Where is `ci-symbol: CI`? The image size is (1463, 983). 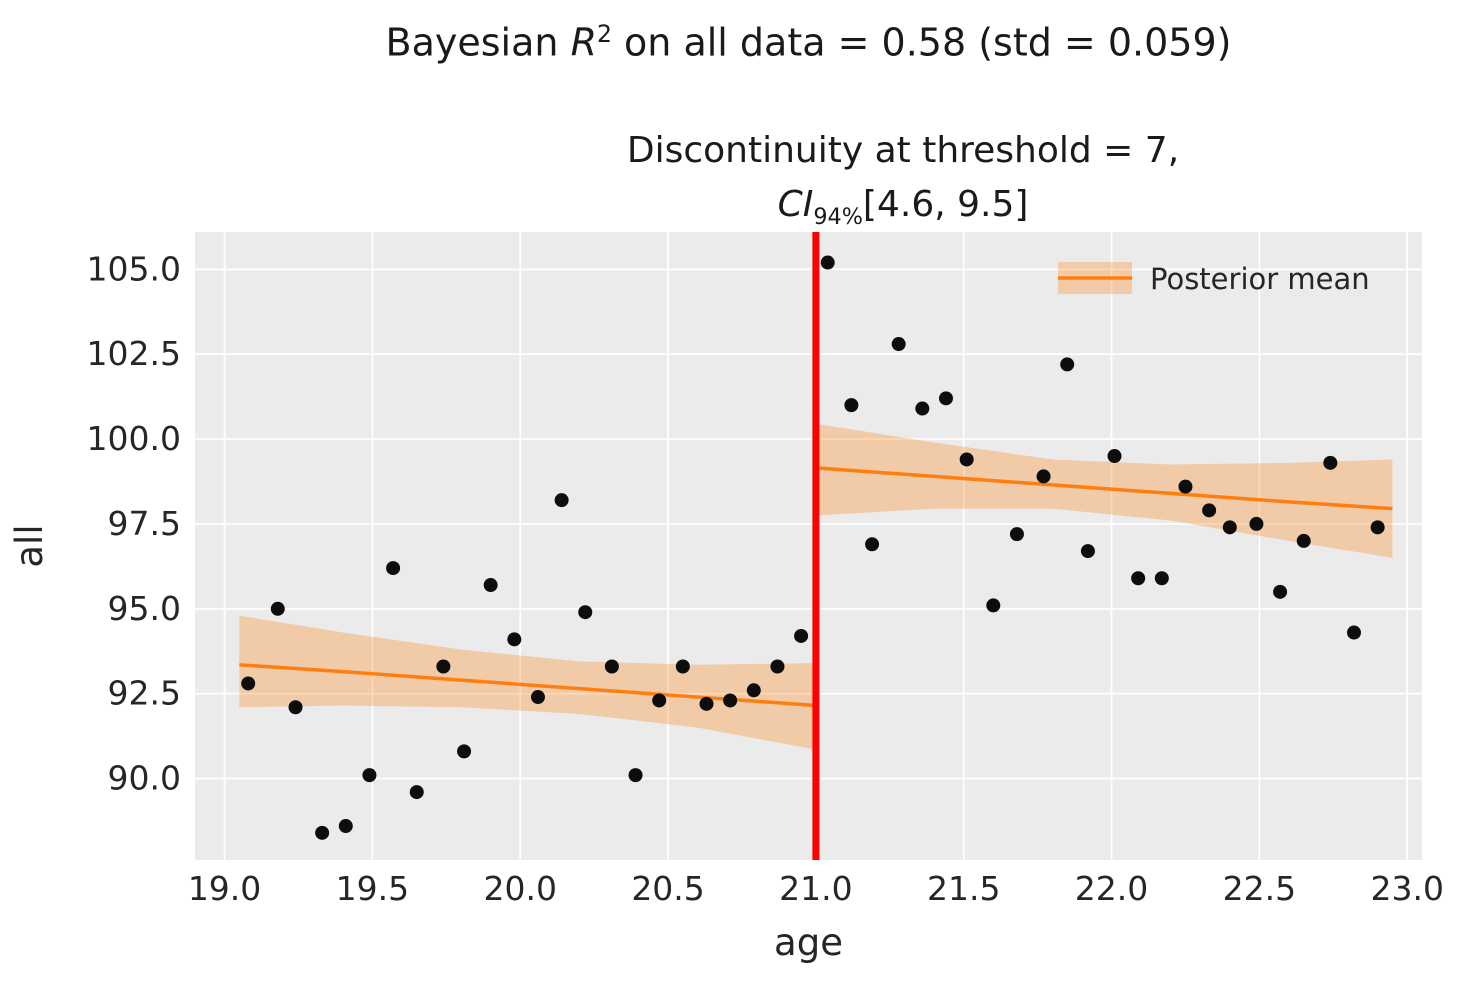 ci-symbol: CI is located at coordinates (795, 204).